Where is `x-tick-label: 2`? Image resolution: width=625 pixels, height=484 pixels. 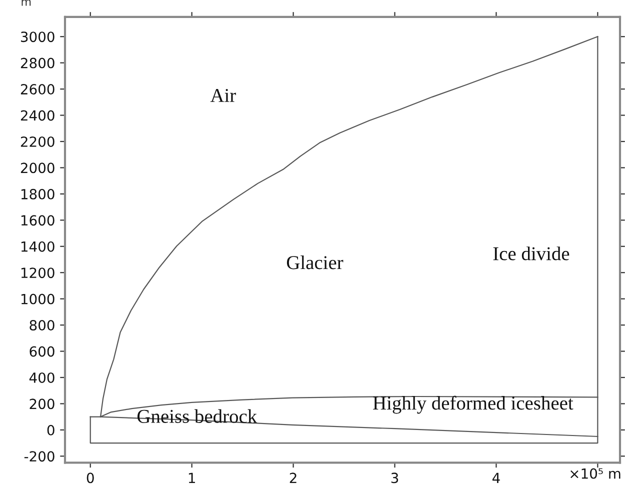 x-tick-label: 2 is located at coordinates (293, 477).